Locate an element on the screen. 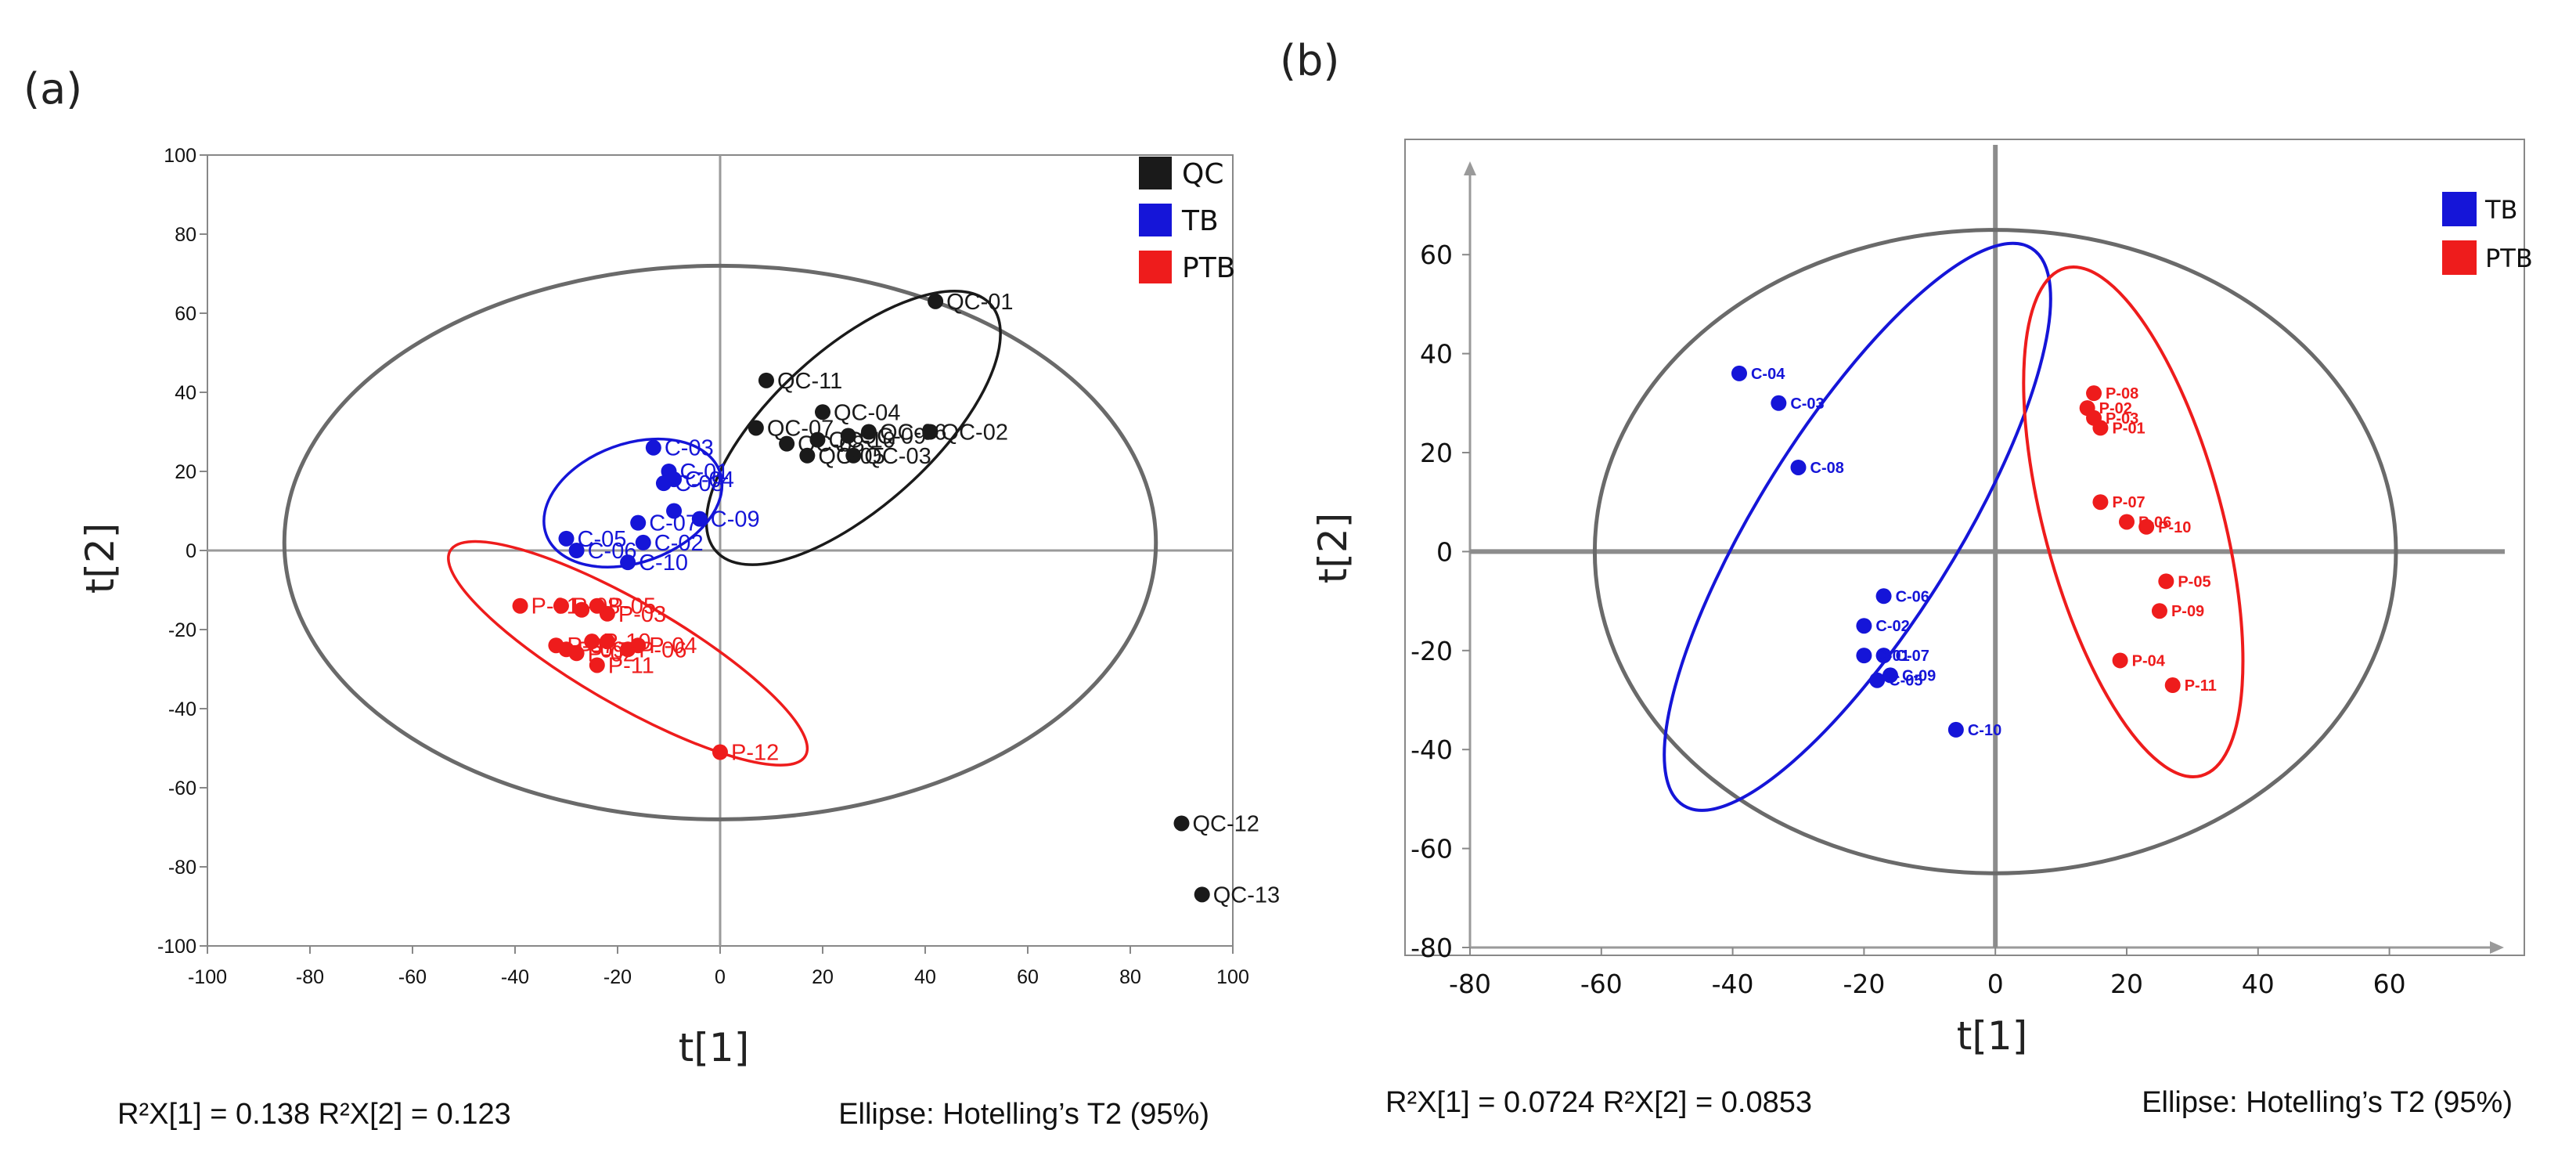 The image size is (2576, 1155). panel-a-xtick-label: -80 is located at coordinates (310, 977).